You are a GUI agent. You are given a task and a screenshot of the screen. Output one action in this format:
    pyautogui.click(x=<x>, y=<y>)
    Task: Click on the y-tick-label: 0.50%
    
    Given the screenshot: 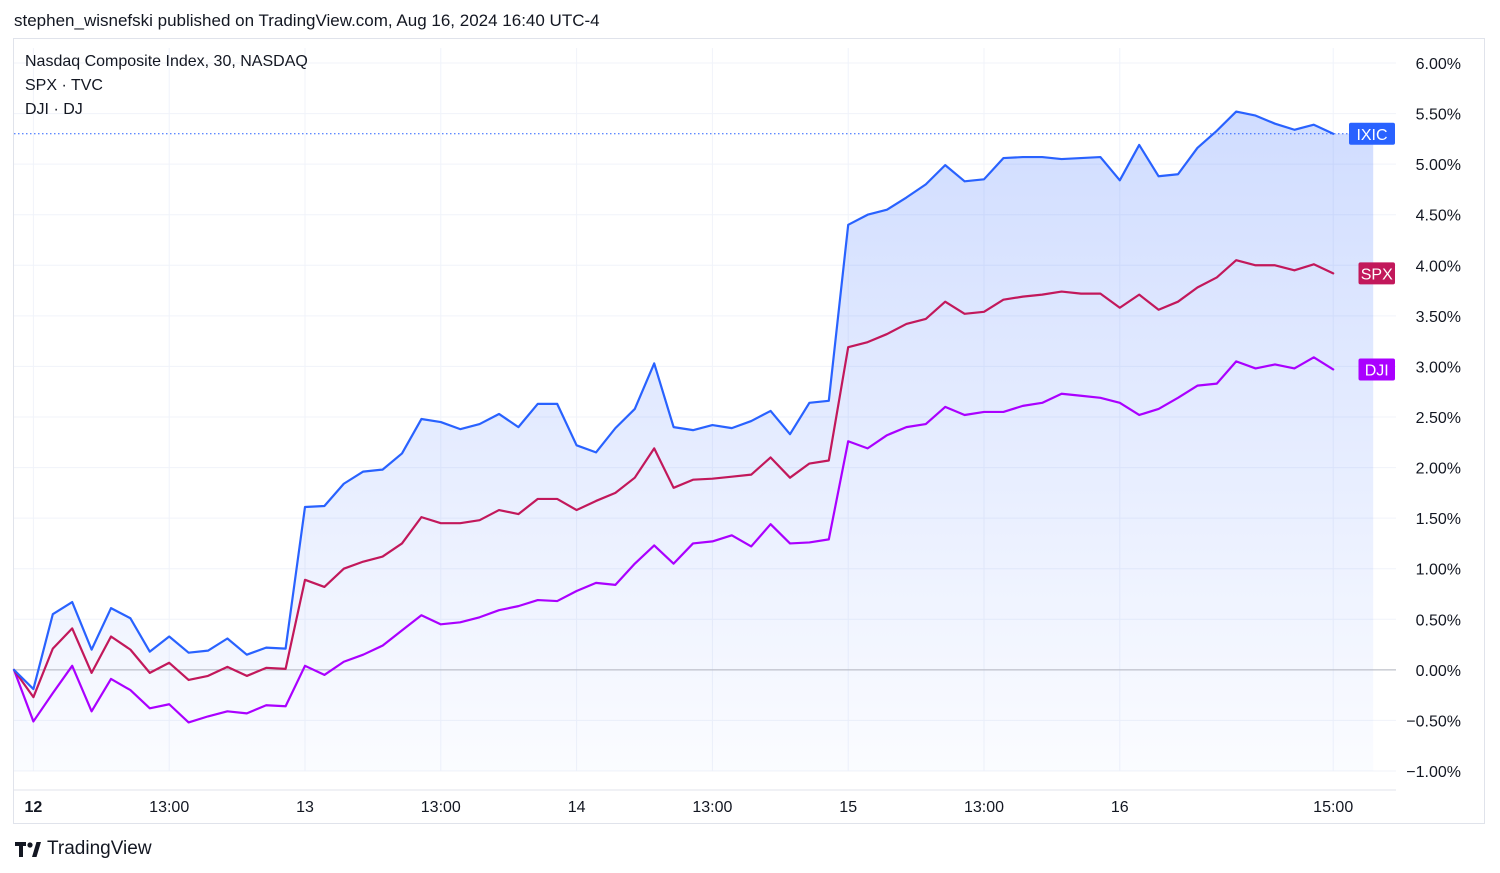 What is the action you would take?
    pyautogui.click(x=1438, y=620)
    